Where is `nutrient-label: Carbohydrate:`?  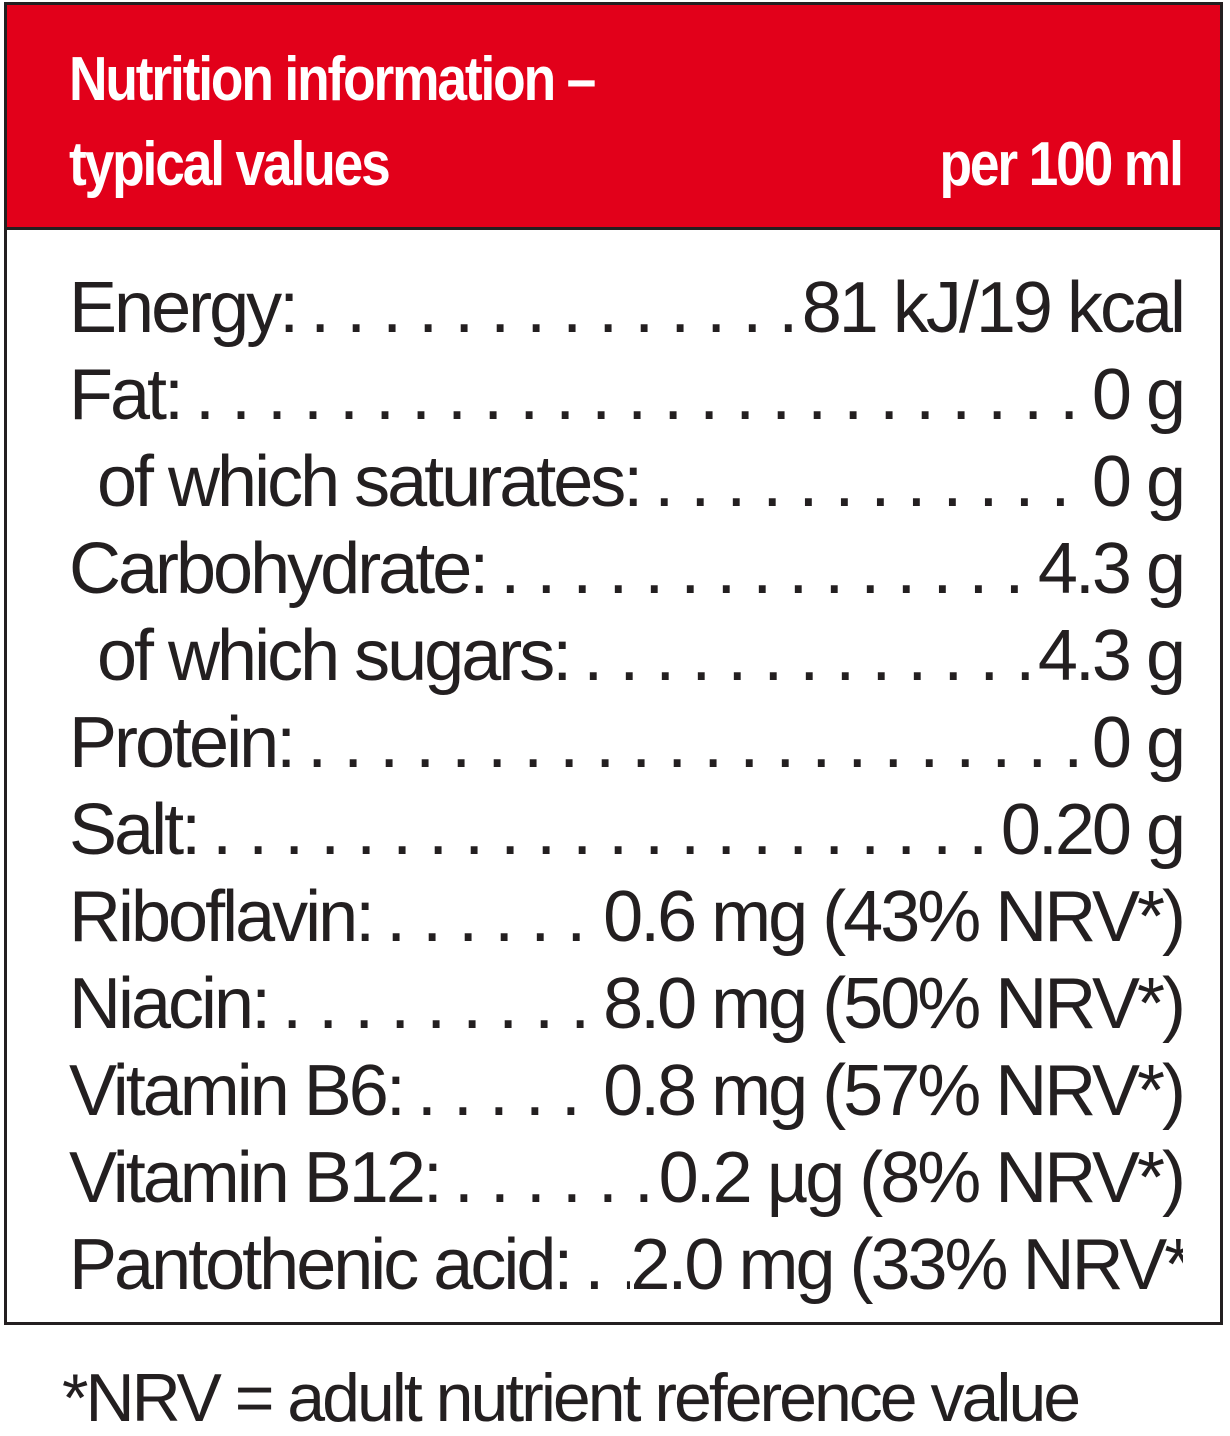 nutrient-label: Carbohydrate: is located at coordinates (279, 569).